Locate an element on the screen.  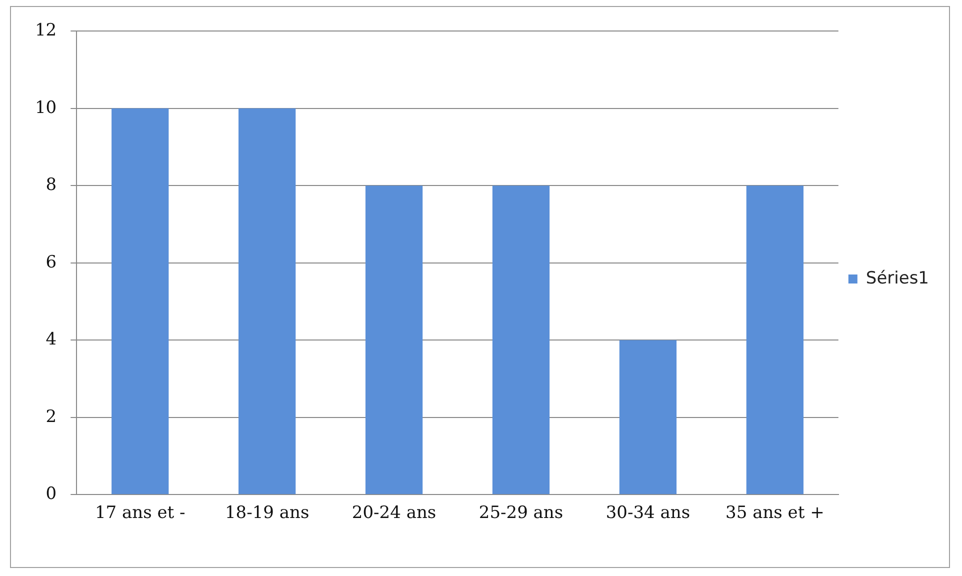
x-tick-label: 20-24 ans is located at coordinates (394, 513).